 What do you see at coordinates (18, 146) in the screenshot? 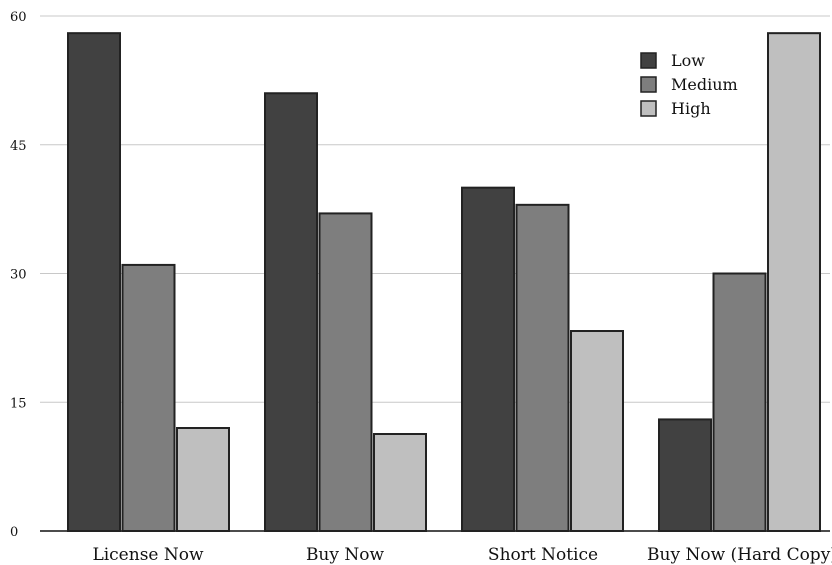
I see `y-tick-label: 45` at bounding box center [18, 146].